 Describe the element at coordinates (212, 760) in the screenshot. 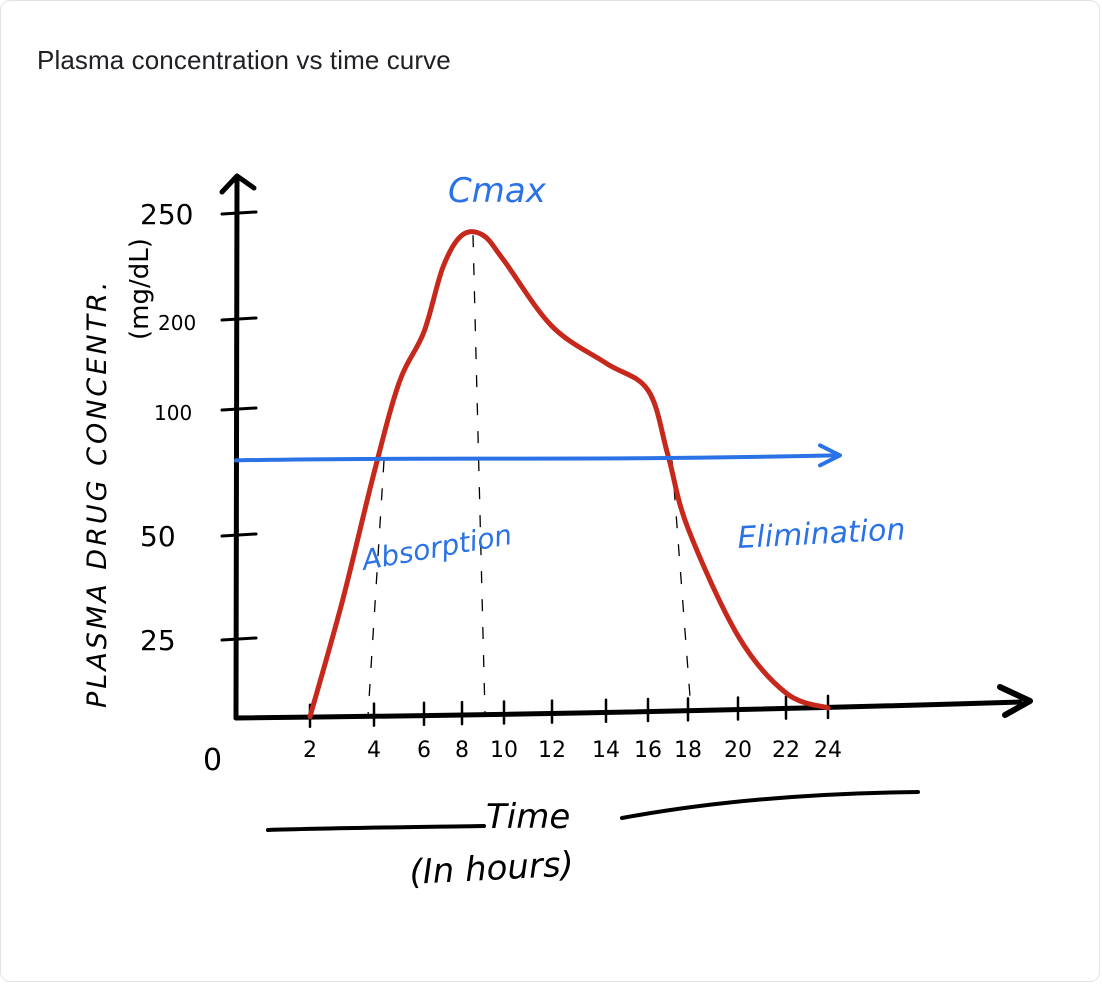

I see `origin-label: 0` at that location.